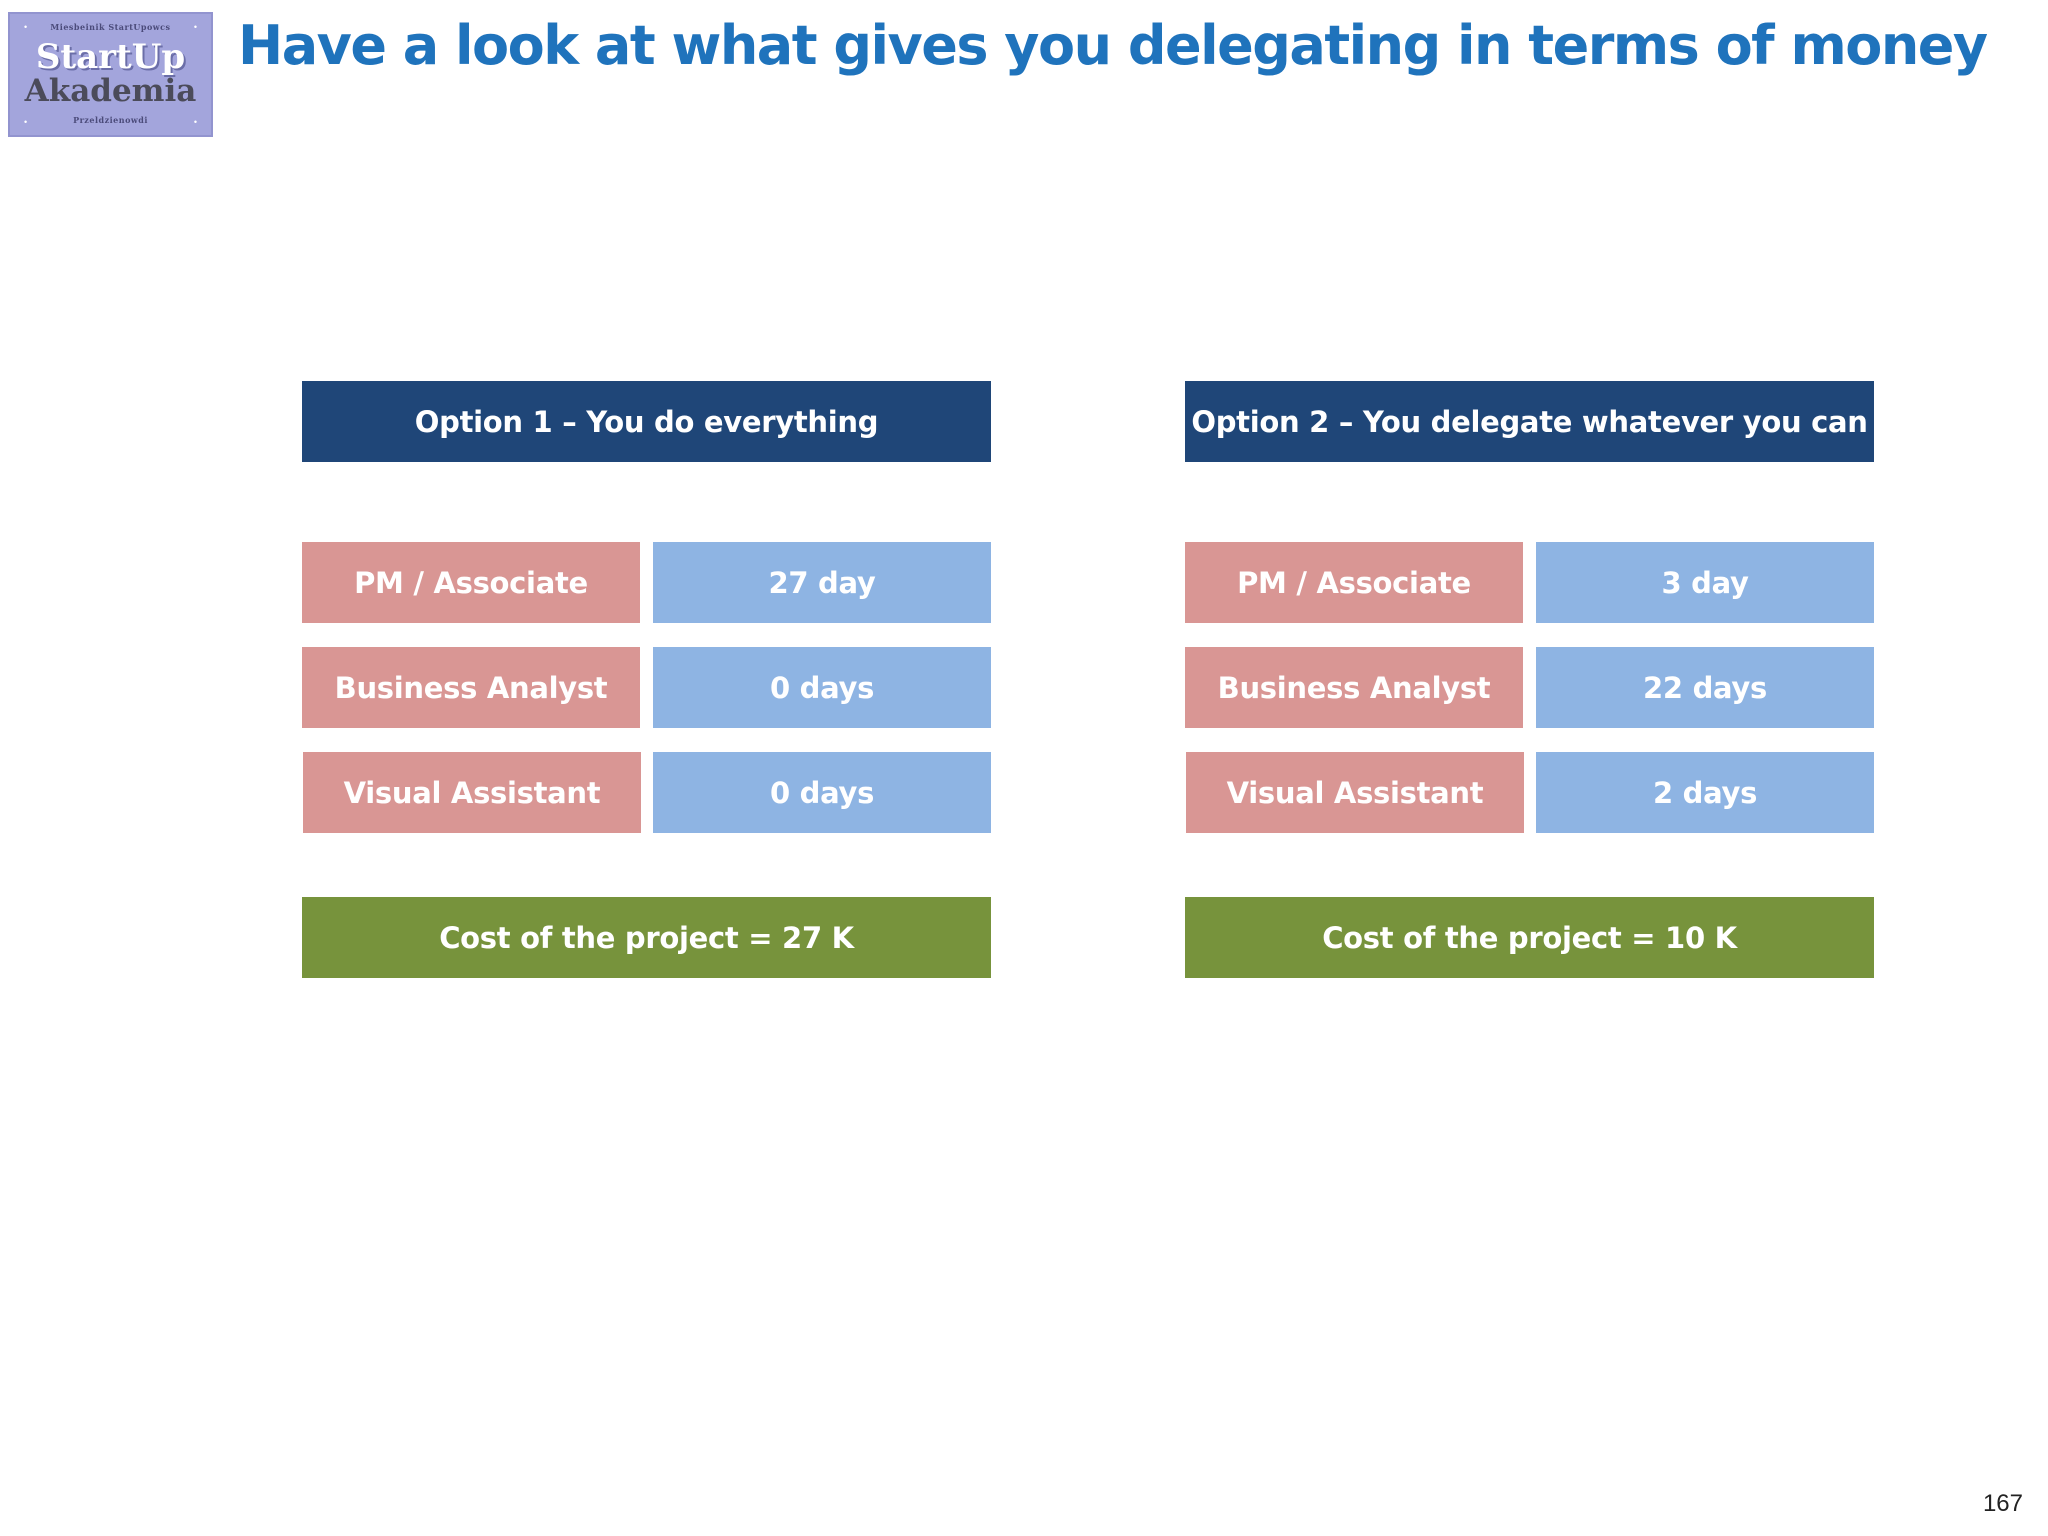  Describe the element at coordinates (110, 91) in the screenshot. I see `logo-akademia-text: Akademia` at that location.